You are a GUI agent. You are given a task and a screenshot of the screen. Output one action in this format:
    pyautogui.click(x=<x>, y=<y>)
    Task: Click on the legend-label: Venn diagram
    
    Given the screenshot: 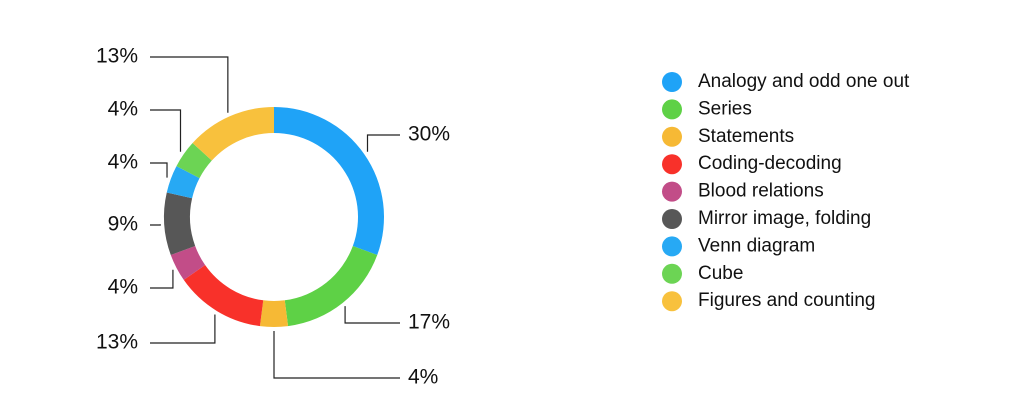 What is the action you would take?
    pyautogui.click(x=756, y=245)
    